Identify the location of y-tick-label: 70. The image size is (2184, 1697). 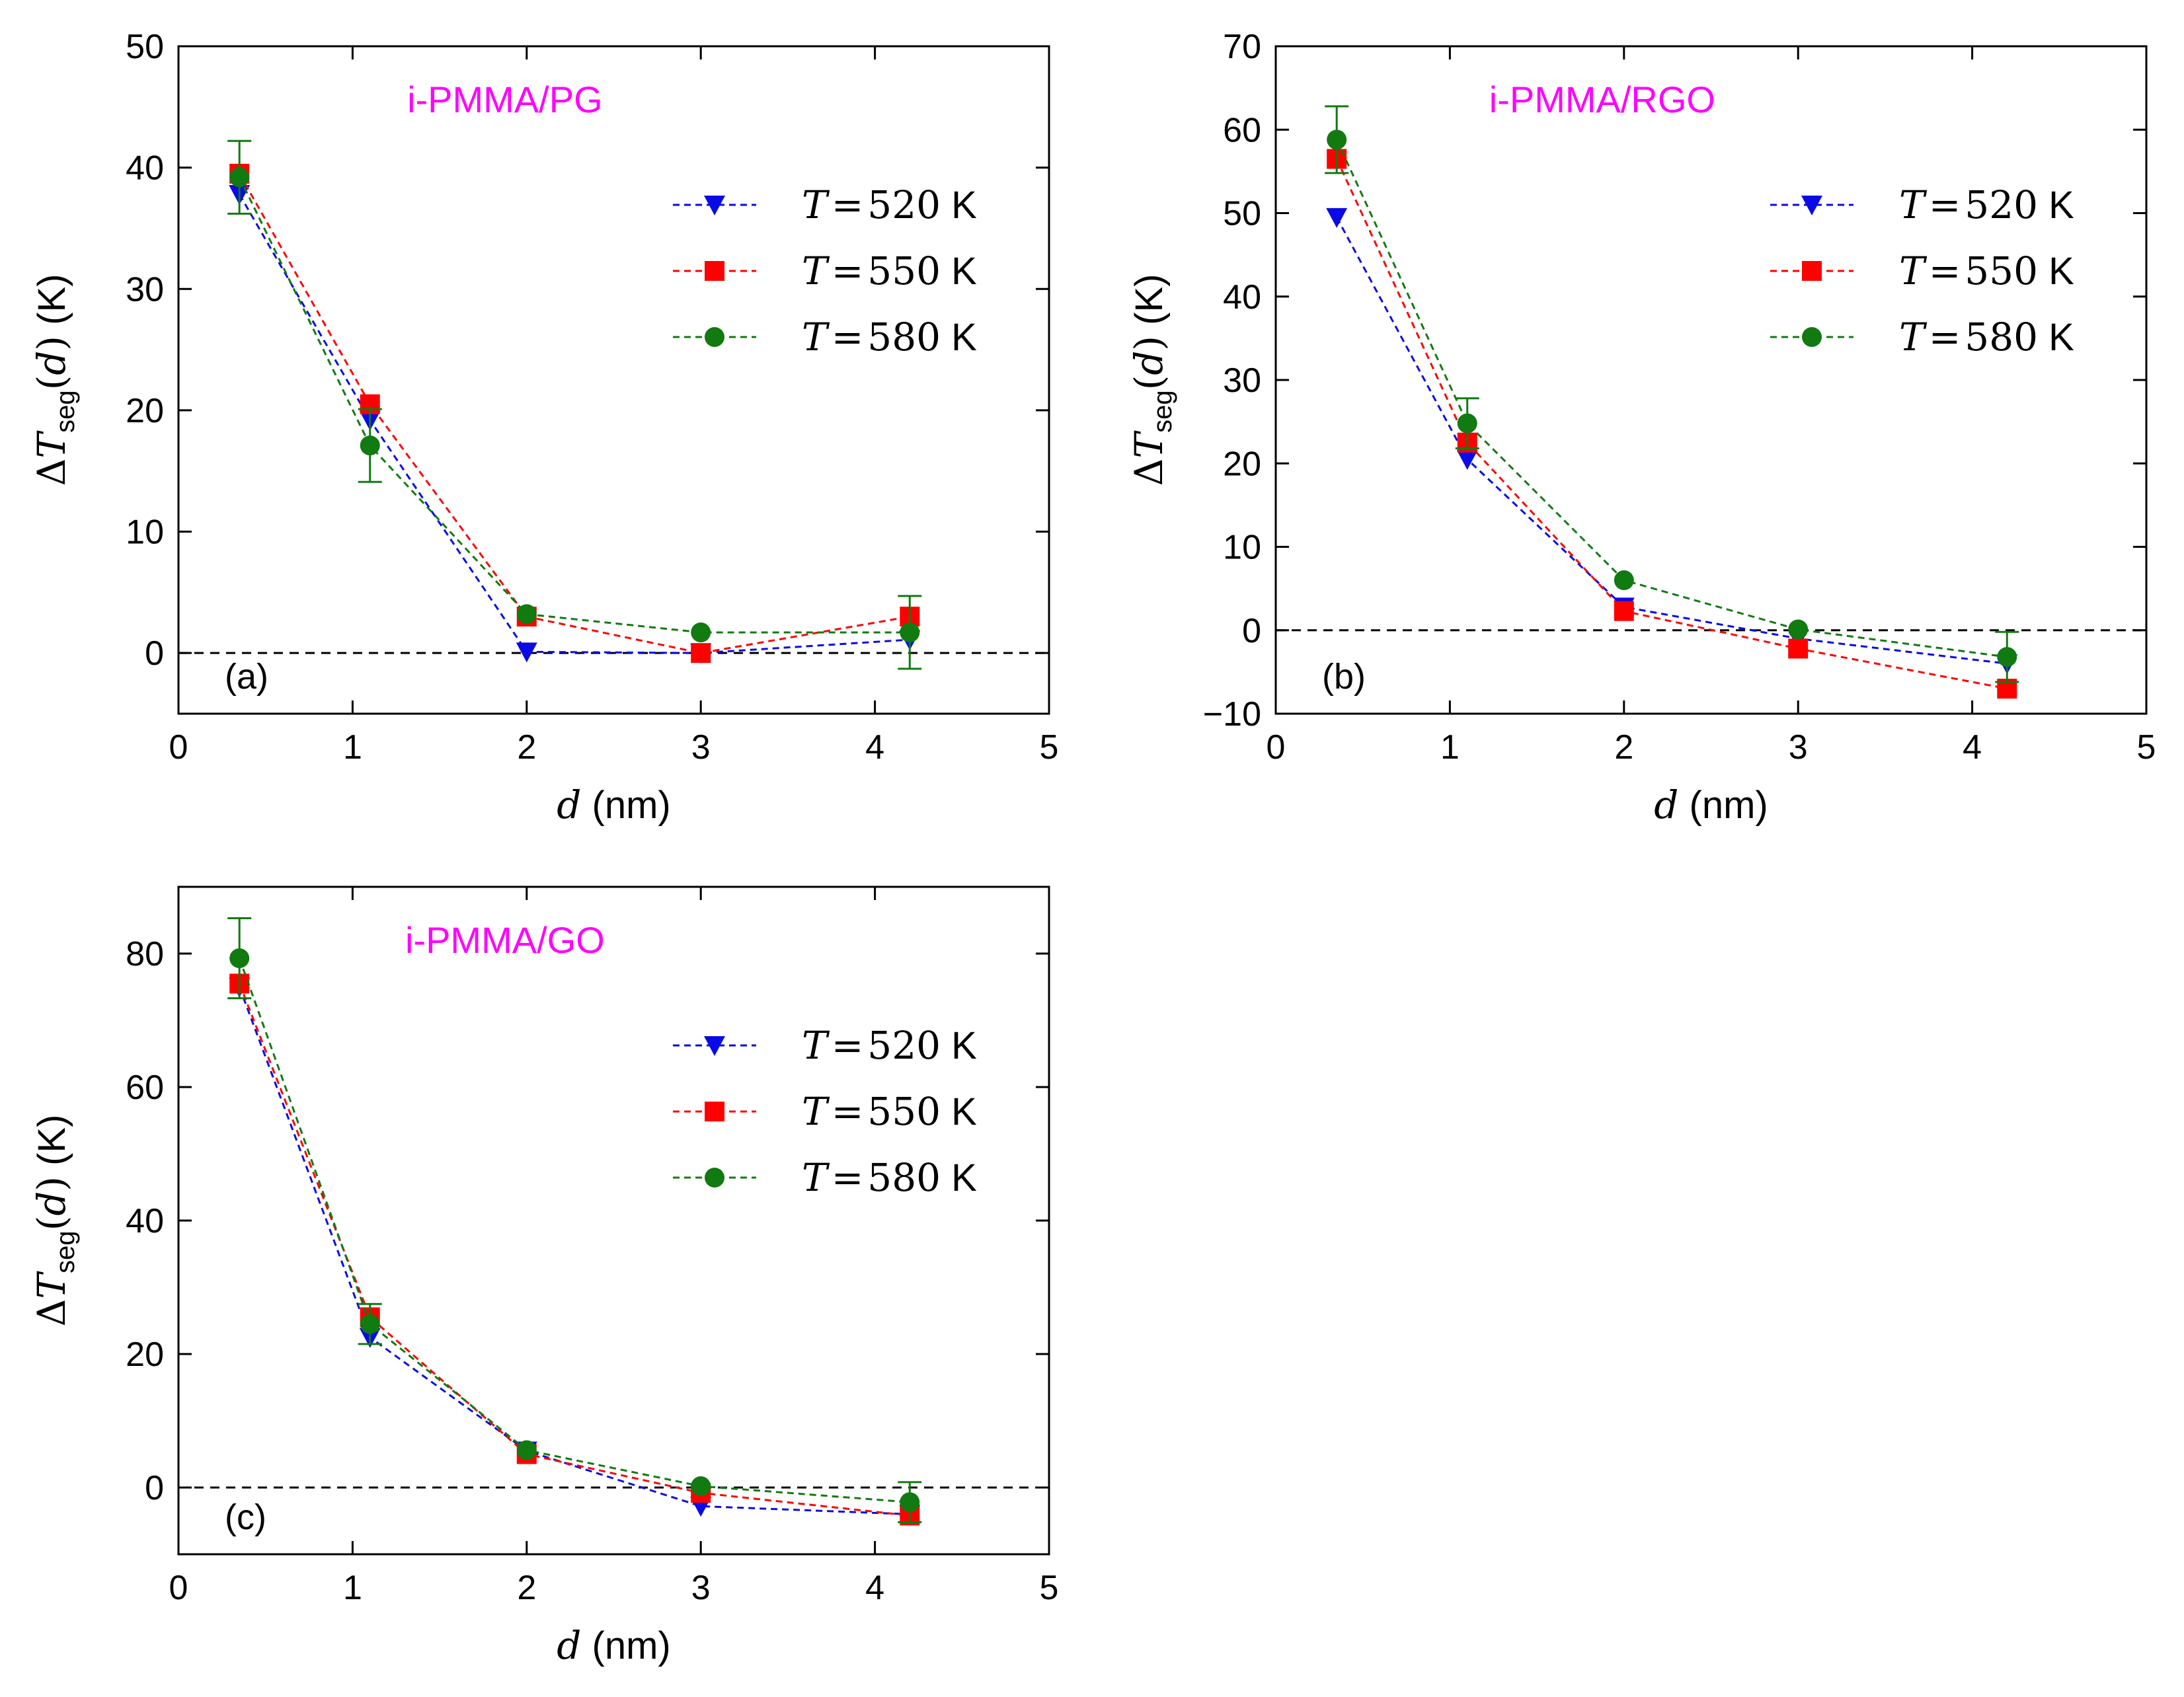
(1242, 47).